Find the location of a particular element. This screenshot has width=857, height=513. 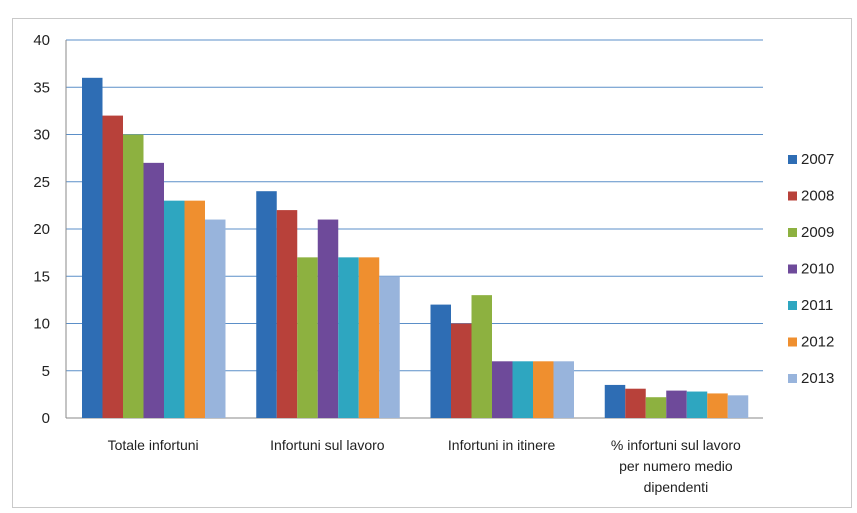

y-tick-label: 35 is located at coordinates (41, 87).